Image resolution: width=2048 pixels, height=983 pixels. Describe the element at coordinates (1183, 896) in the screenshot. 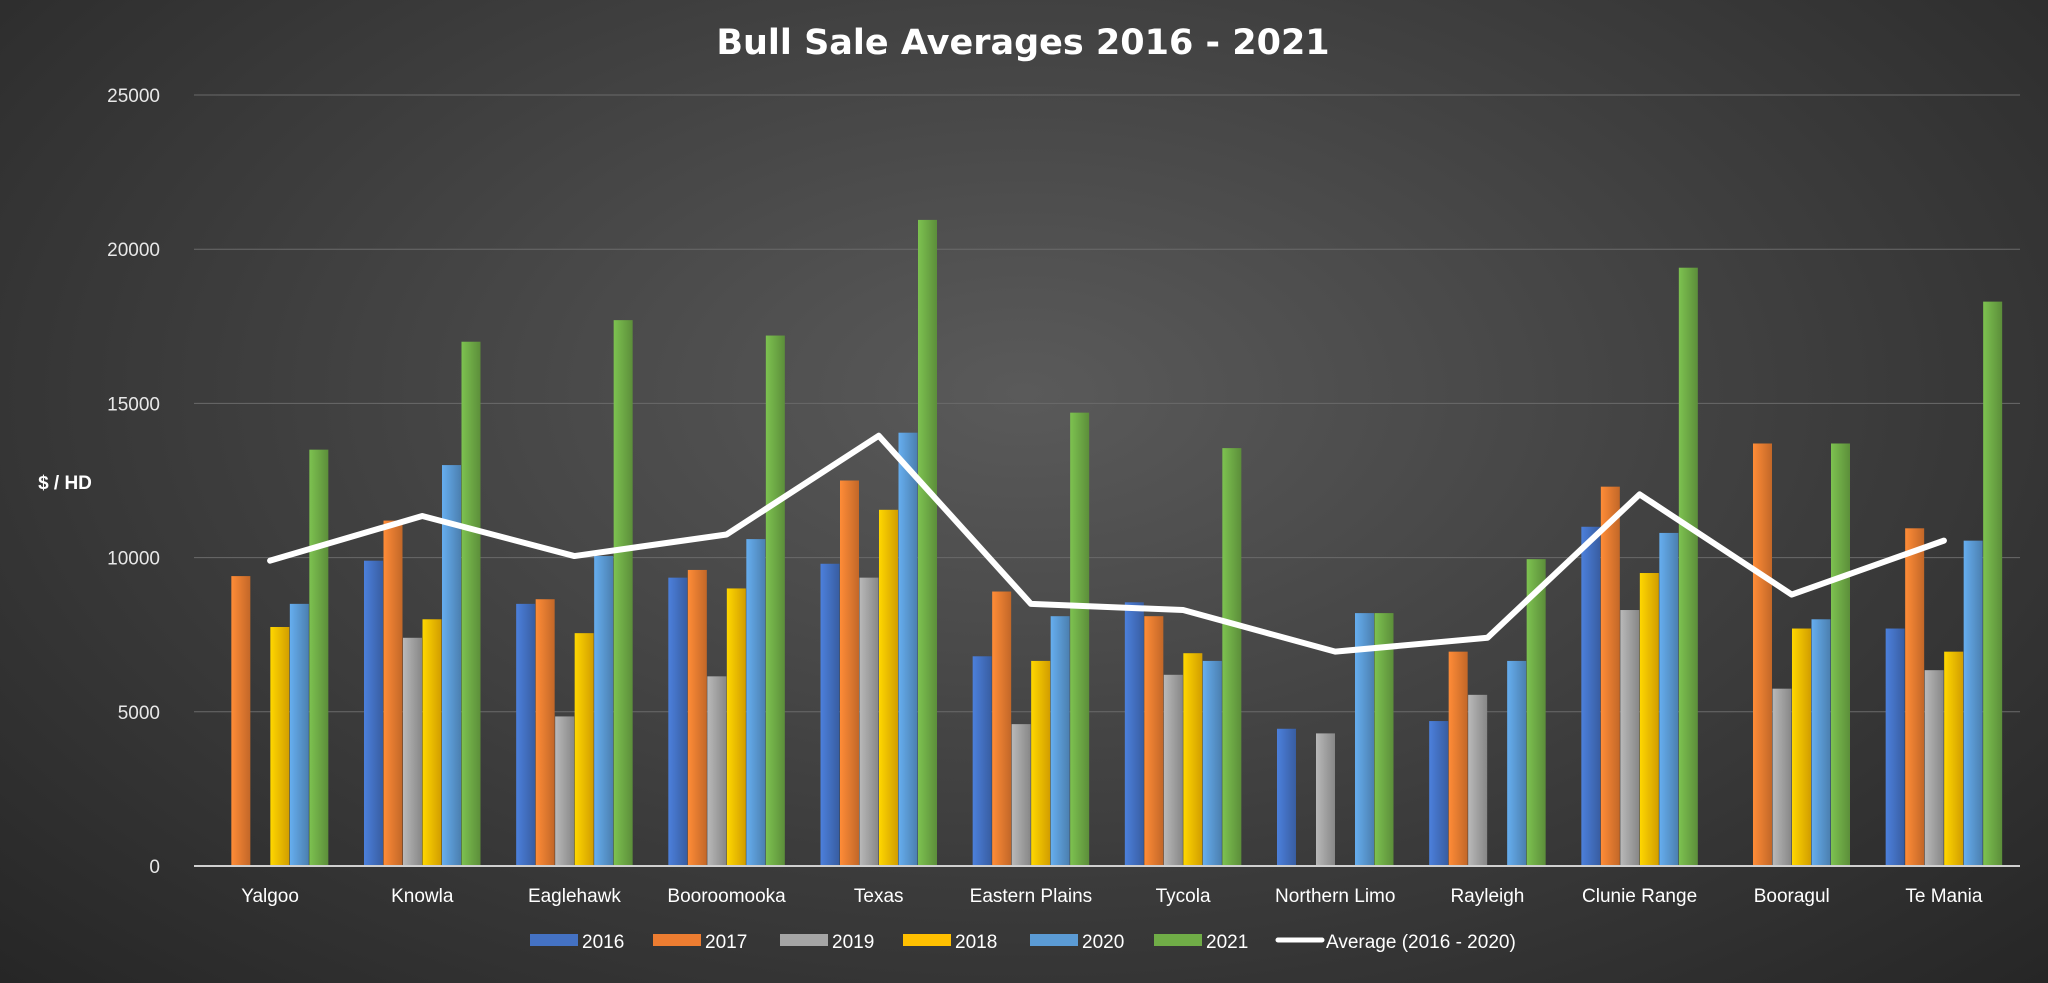

I see `x-tick-label: Tycola` at that location.